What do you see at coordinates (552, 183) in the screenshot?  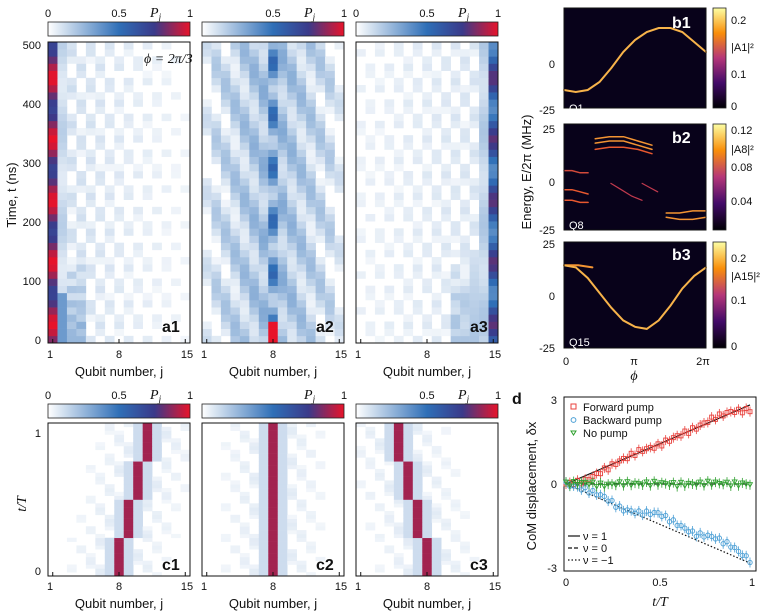 I see `ytick-label: 0` at bounding box center [552, 183].